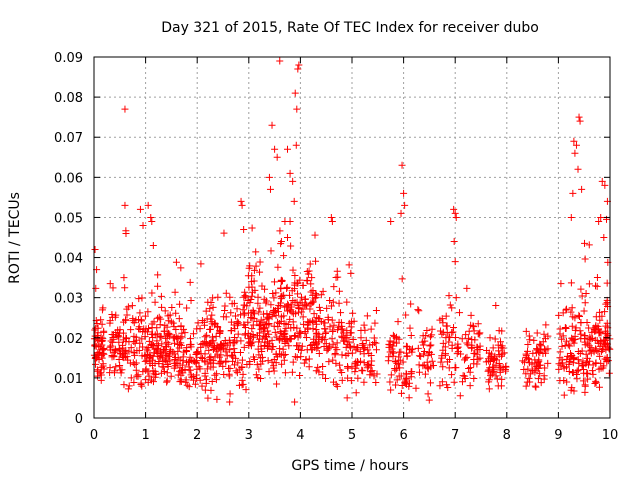 The width and height of the screenshot is (640, 480). I want to click on y-axis-label: ROTI / TECUs, so click(15, 238).